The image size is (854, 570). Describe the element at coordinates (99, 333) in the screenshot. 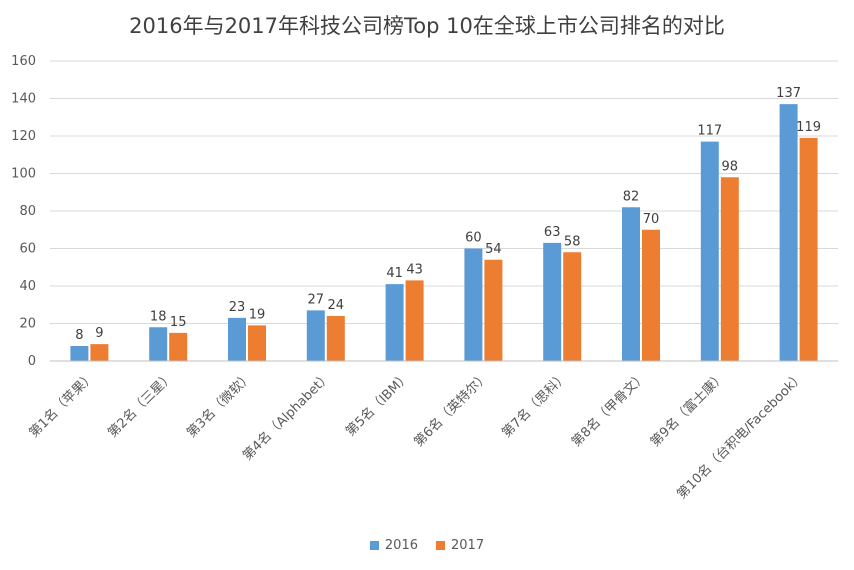

I see `data-label: 9` at that location.